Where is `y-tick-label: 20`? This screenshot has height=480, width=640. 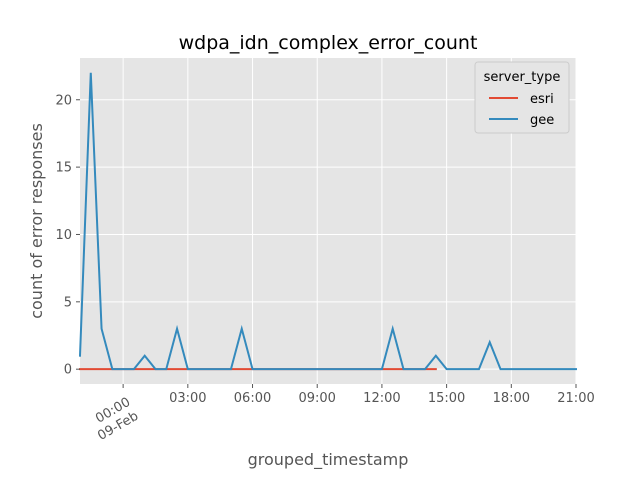 y-tick-label: 20 is located at coordinates (63, 100).